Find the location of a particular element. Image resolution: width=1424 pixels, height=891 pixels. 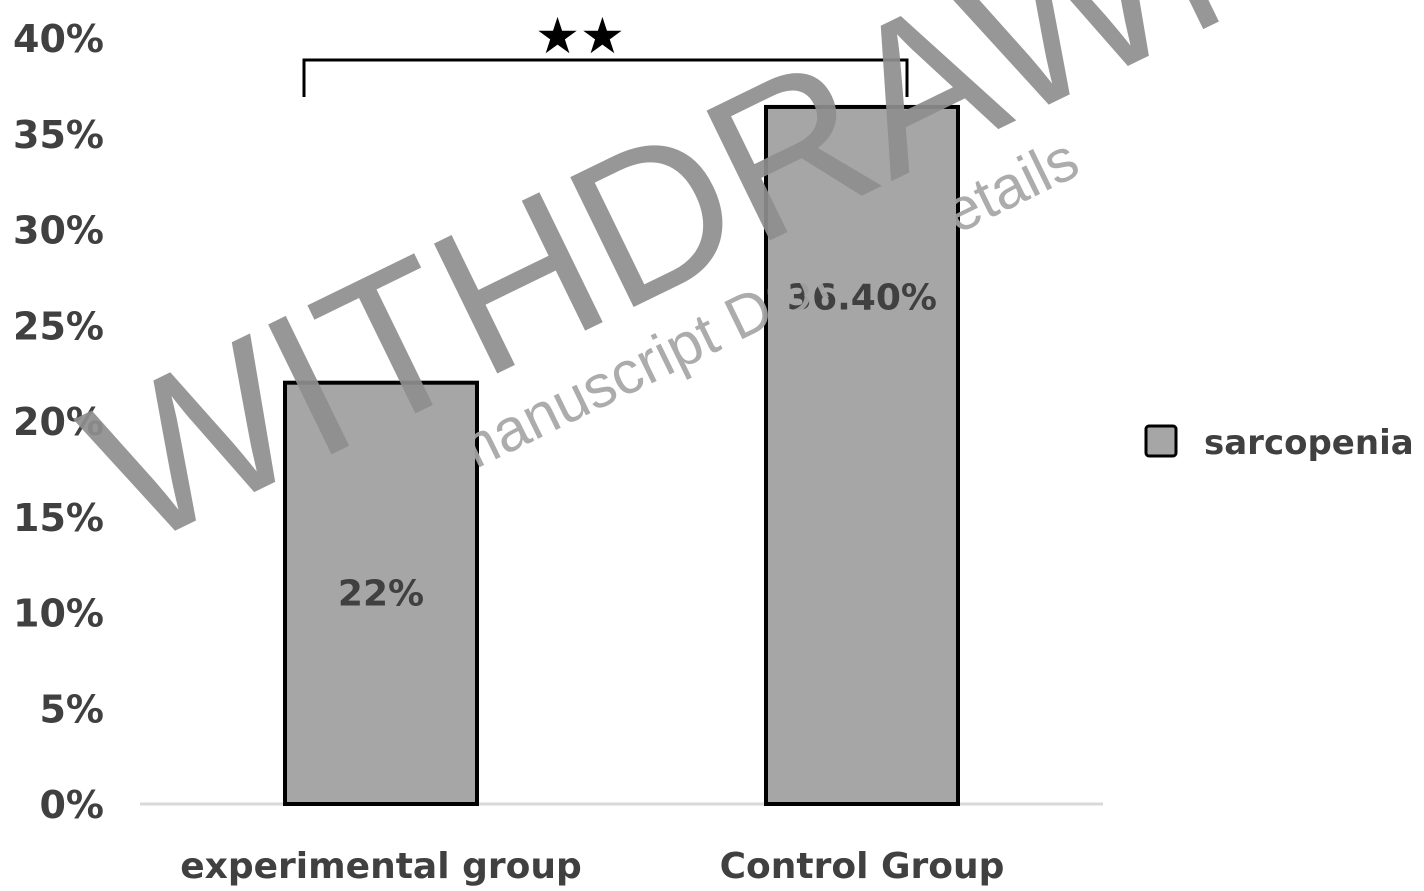

data-label: 36.40% is located at coordinates (862, 297).